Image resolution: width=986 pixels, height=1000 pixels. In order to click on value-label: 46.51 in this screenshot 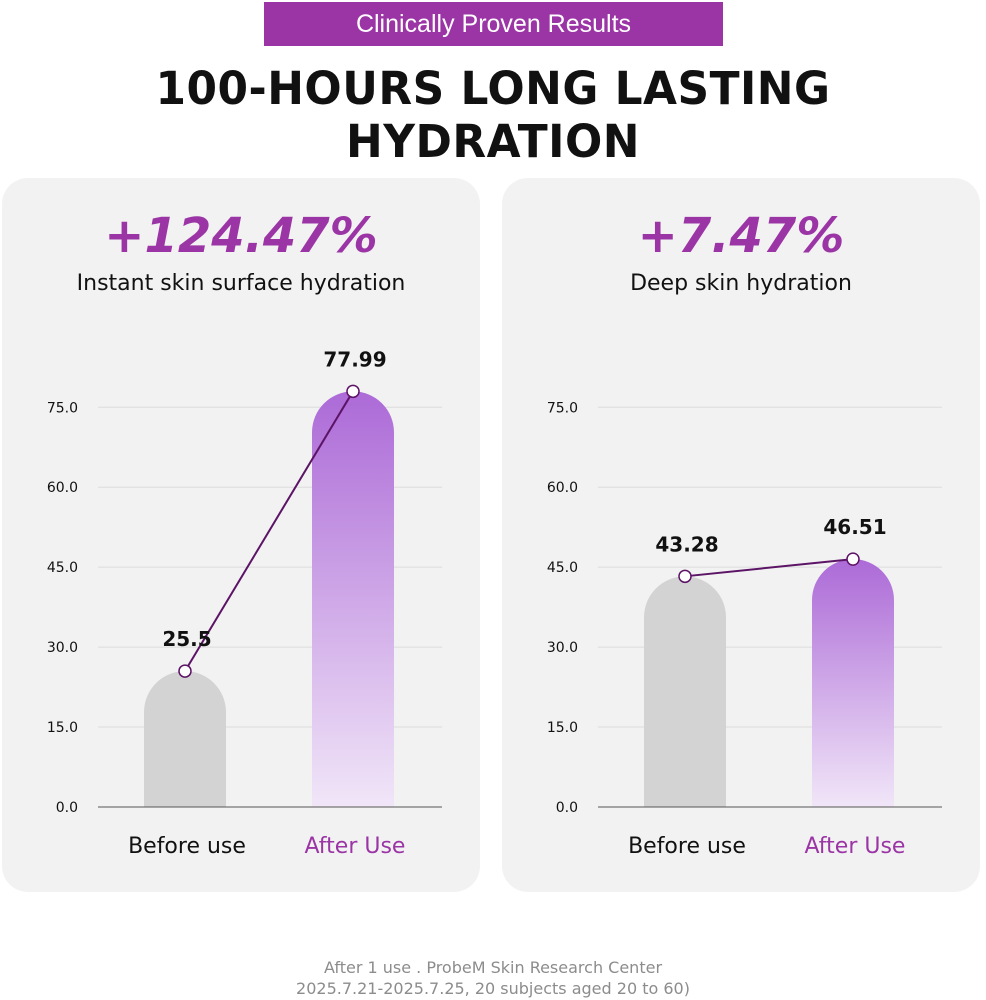, I will do `click(854, 527)`.